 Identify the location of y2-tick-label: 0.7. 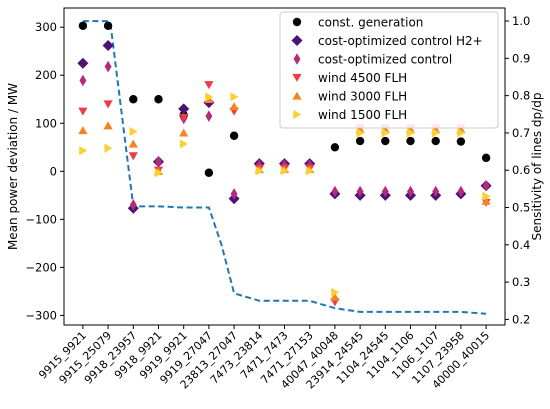
(521, 133).